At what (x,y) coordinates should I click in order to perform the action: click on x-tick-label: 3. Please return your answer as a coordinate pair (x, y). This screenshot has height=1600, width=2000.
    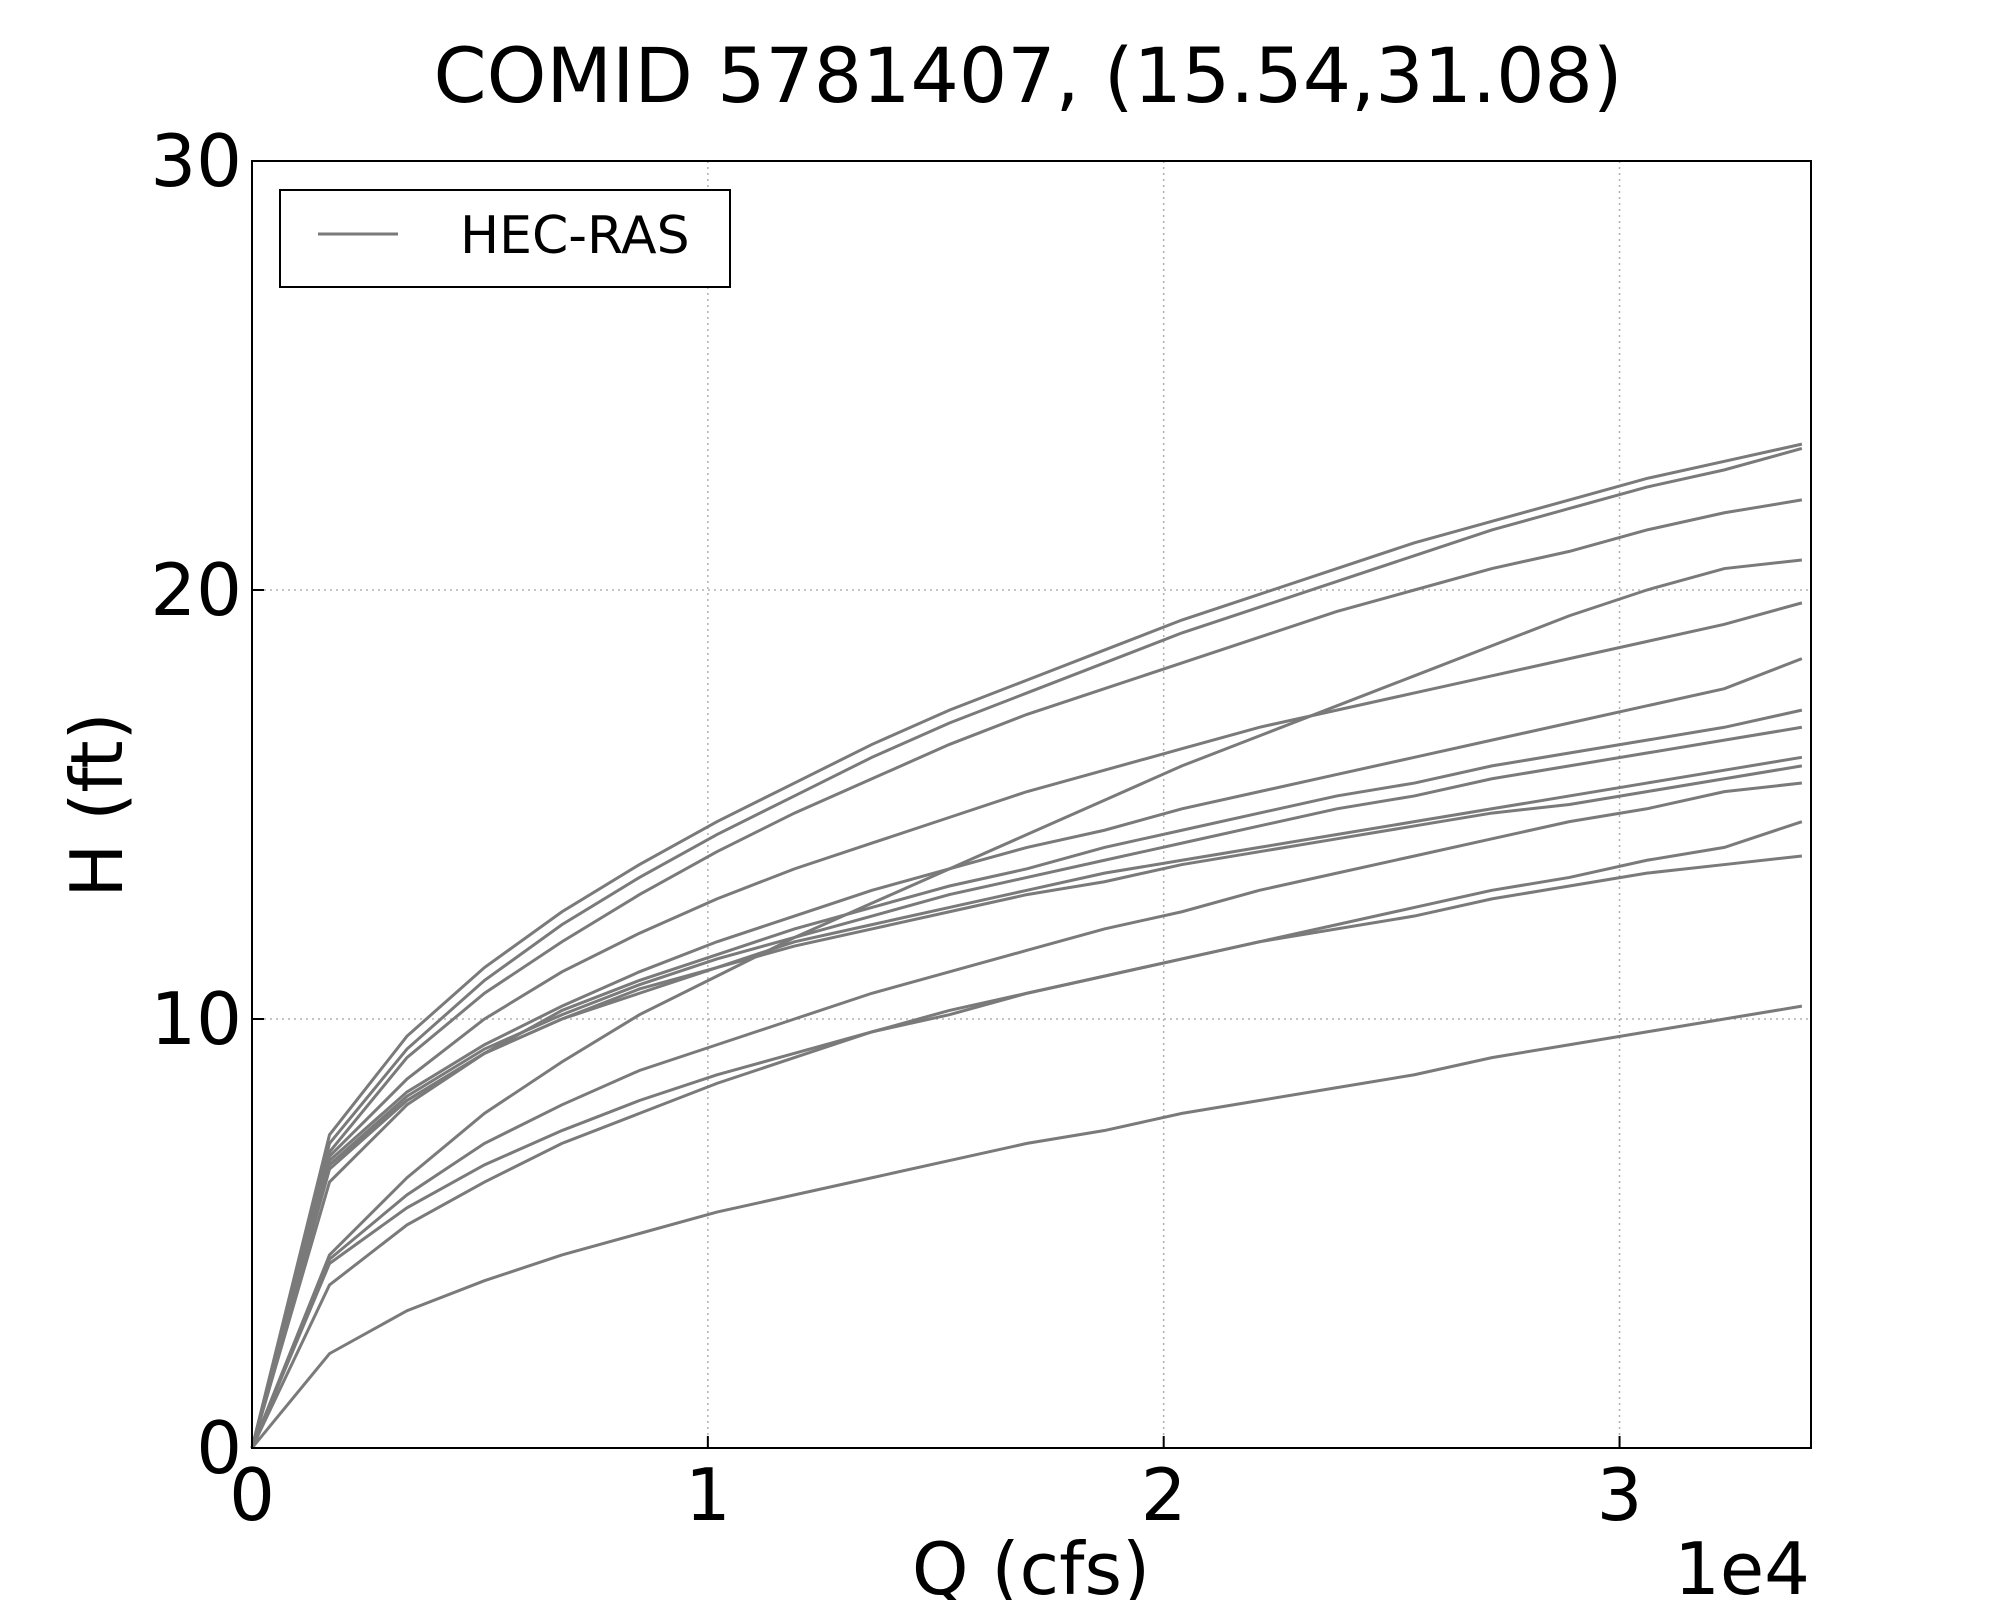
    Looking at the image, I should click on (1620, 1495).